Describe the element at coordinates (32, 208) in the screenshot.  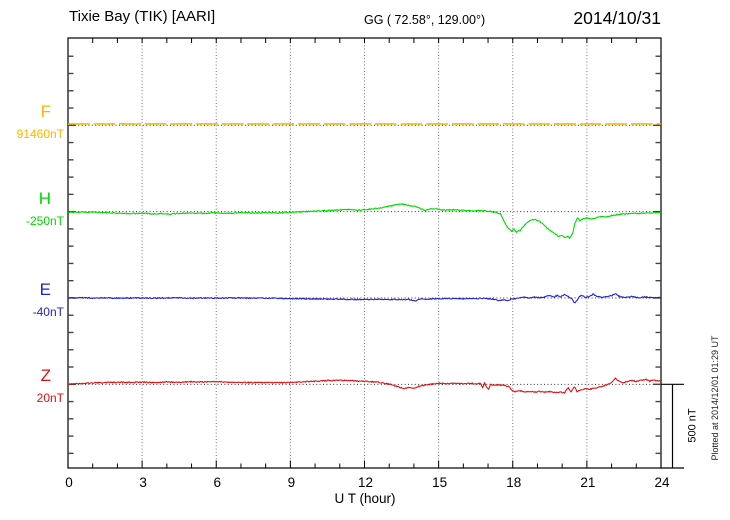
I see `channel-label-H: H -250nT` at that location.